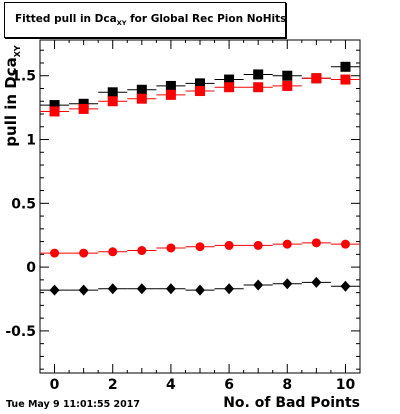 The image size is (400, 414). Describe the element at coordinates (17, 51) in the screenshot. I see `y-axis-label-subscript: XY` at that location.